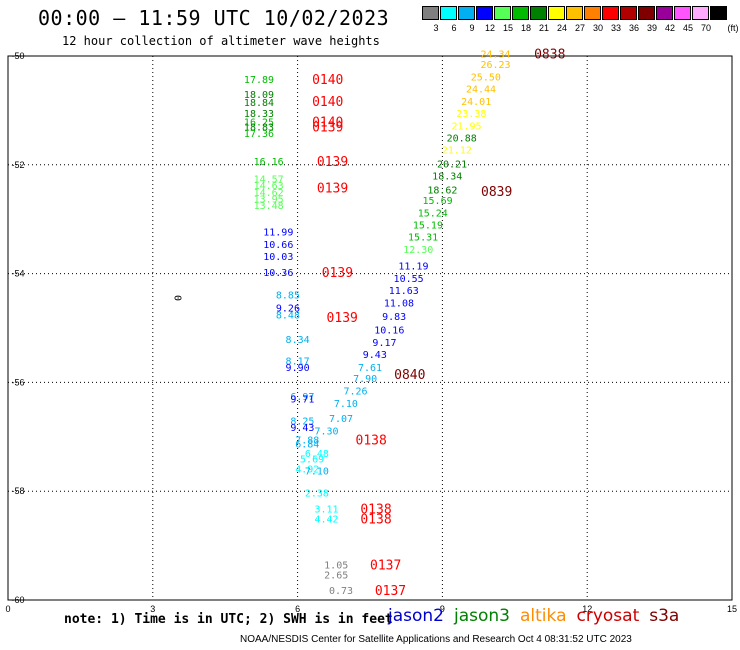 The image size is (740, 650). I want to click on swh-value-label: 11.08, so click(399, 303).